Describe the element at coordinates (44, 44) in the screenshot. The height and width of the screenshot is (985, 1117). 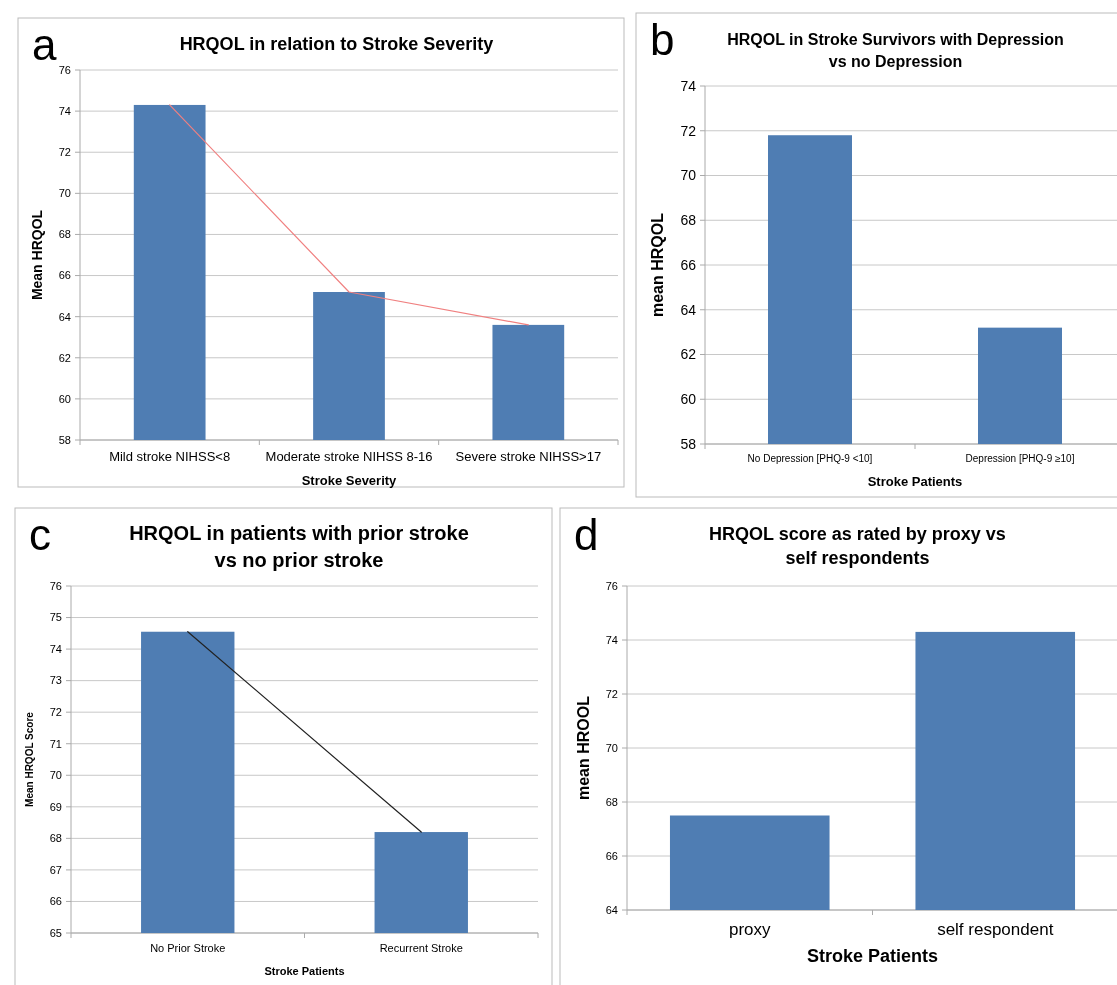
I see `text: a` at that location.